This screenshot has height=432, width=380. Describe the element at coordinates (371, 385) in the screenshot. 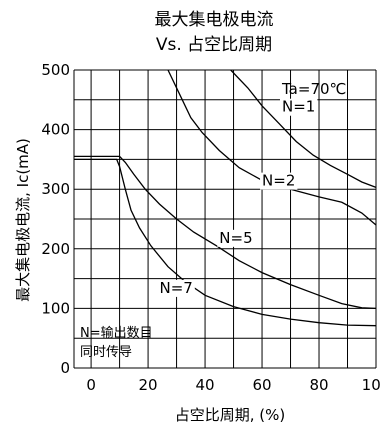

I see `x-tick-label: 100` at that location.